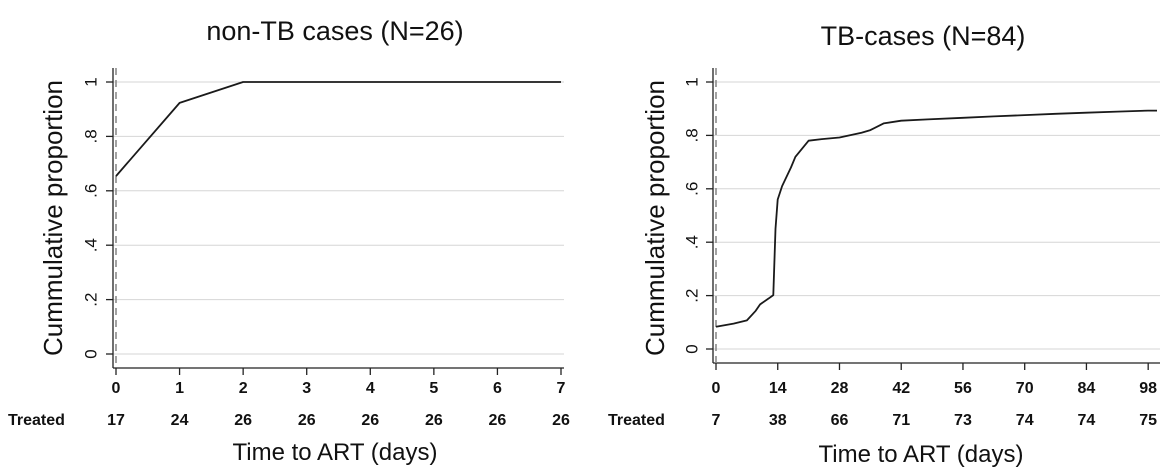 This screenshot has width=1167, height=470. What do you see at coordinates (306, 388) in the screenshot?
I see `x-tick-label: 3` at bounding box center [306, 388].